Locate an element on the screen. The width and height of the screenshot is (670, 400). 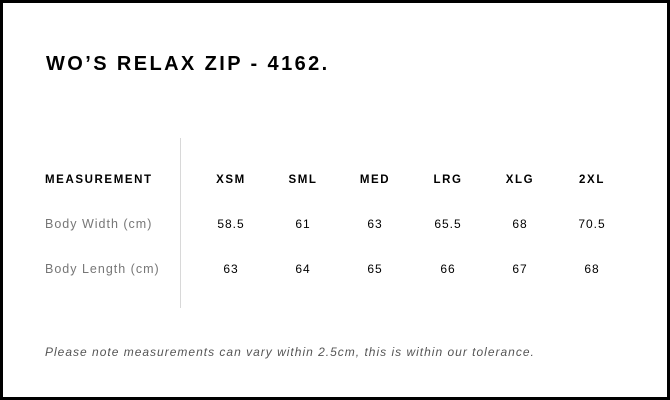
size-header: 2XL is located at coordinates (592, 180).